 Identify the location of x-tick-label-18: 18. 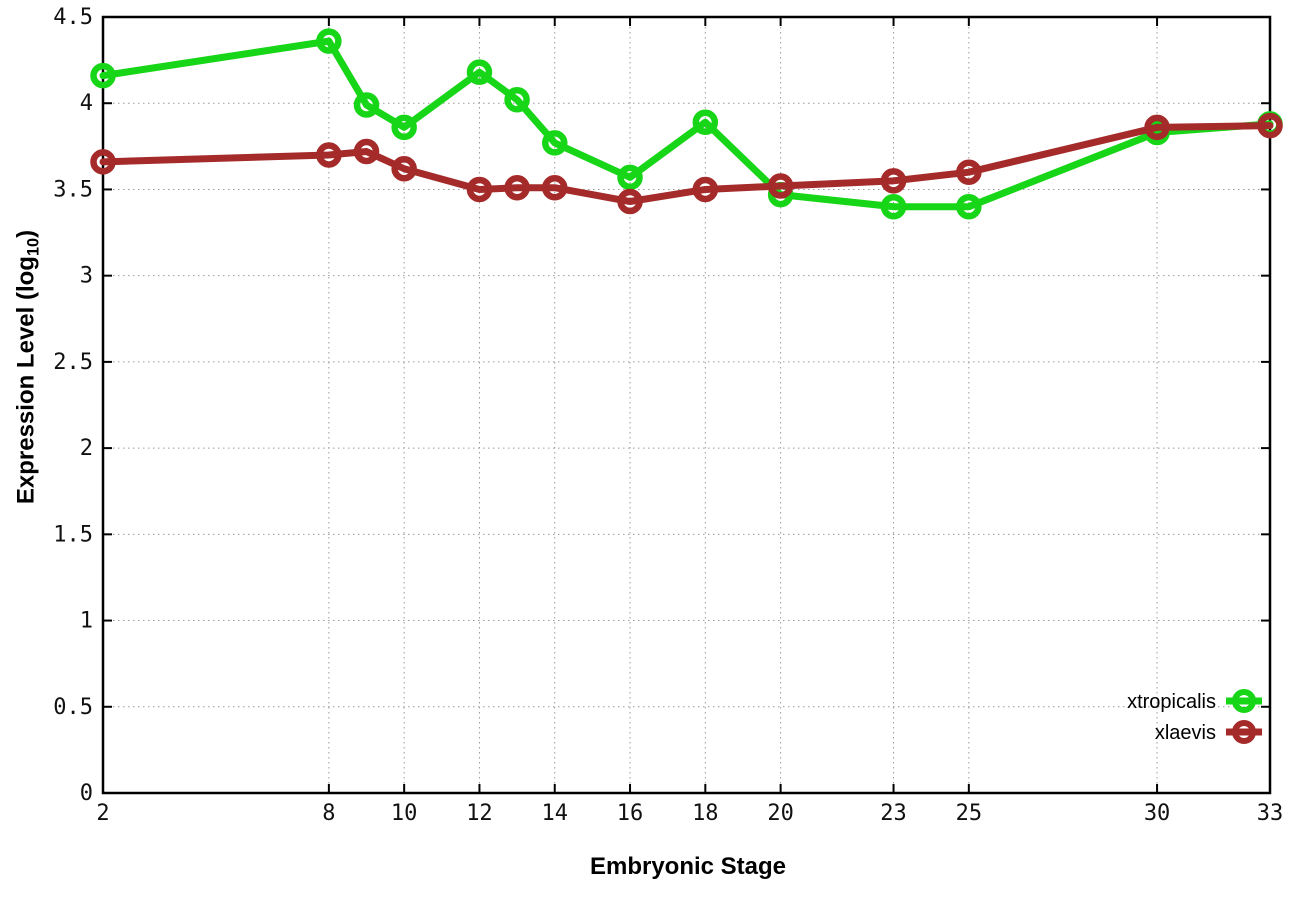
(705, 813).